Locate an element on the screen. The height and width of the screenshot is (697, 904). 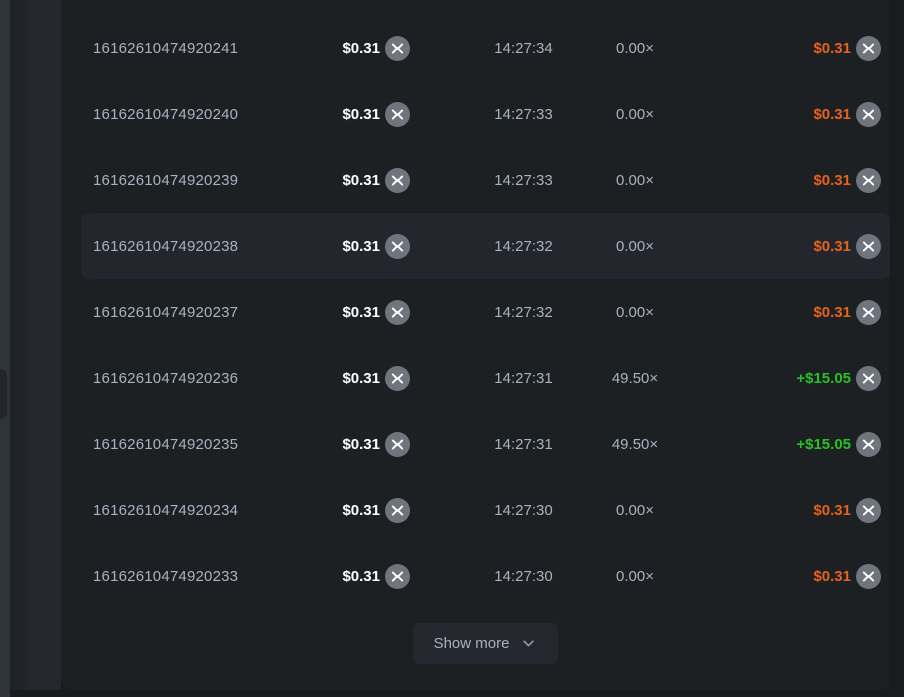
show-more-label: Show more is located at coordinates (471, 643).